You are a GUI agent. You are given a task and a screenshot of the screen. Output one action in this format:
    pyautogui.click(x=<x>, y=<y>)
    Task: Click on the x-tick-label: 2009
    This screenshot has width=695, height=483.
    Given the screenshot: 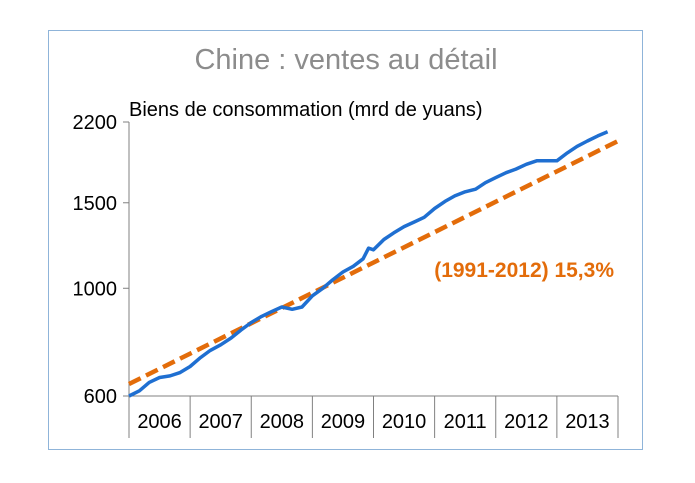 What is the action you would take?
    pyautogui.click(x=343, y=422)
    